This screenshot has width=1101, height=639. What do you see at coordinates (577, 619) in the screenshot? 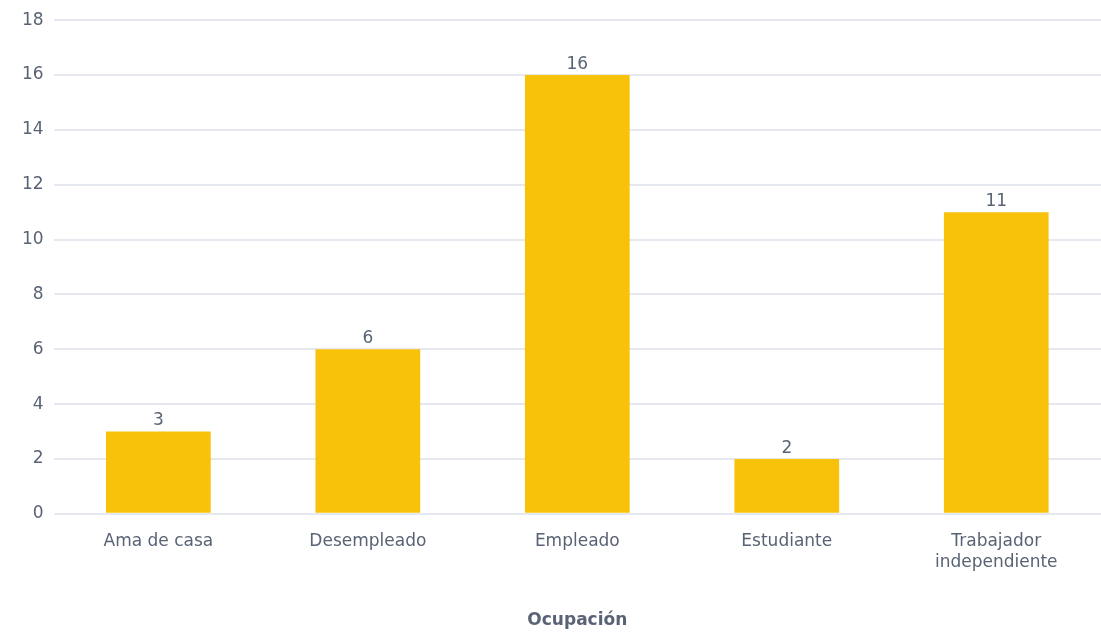
I see `x-axis-title: Ocupación` at bounding box center [577, 619].